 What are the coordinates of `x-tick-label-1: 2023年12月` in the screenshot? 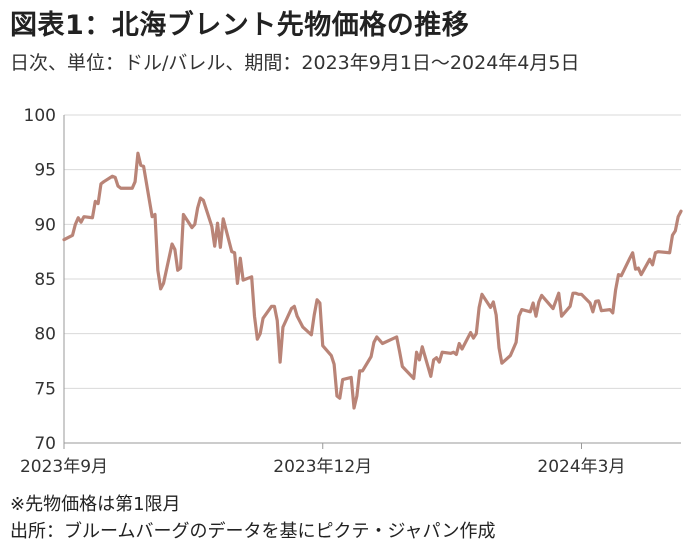 It's located at (322, 467).